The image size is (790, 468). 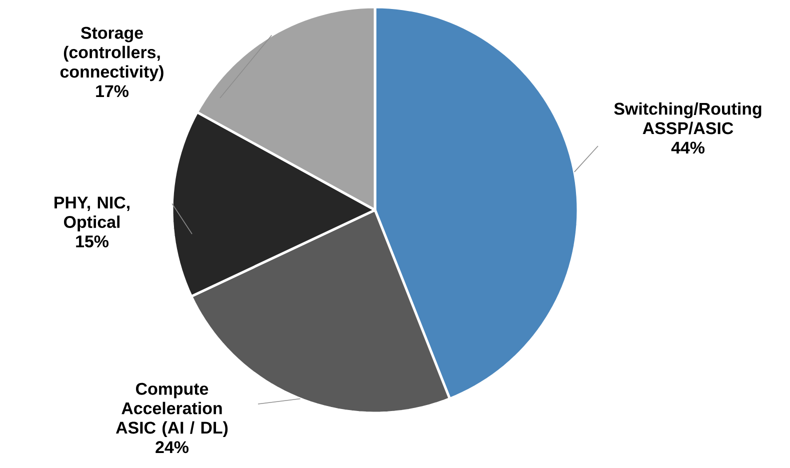 I want to click on data-label: 15%, so click(x=92, y=241).